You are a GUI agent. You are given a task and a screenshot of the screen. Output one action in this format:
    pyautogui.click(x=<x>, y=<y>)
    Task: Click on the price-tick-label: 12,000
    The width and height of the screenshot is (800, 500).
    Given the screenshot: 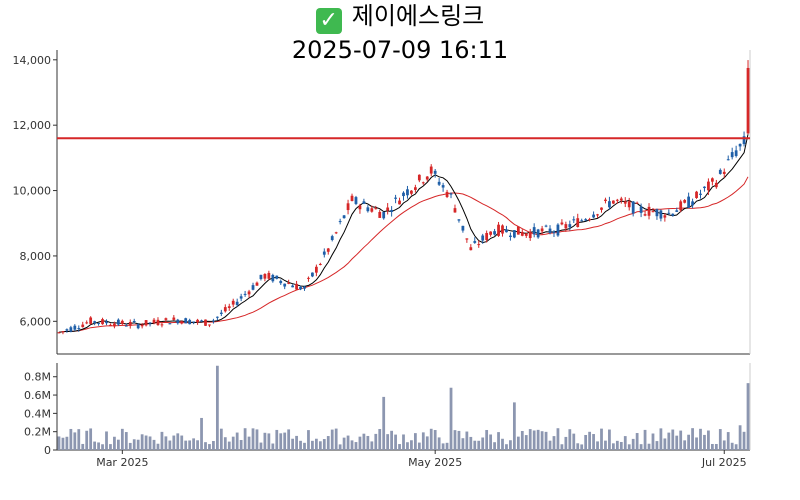 What is the action you would take?
    pyautogui.click(x=32, y=125)
    